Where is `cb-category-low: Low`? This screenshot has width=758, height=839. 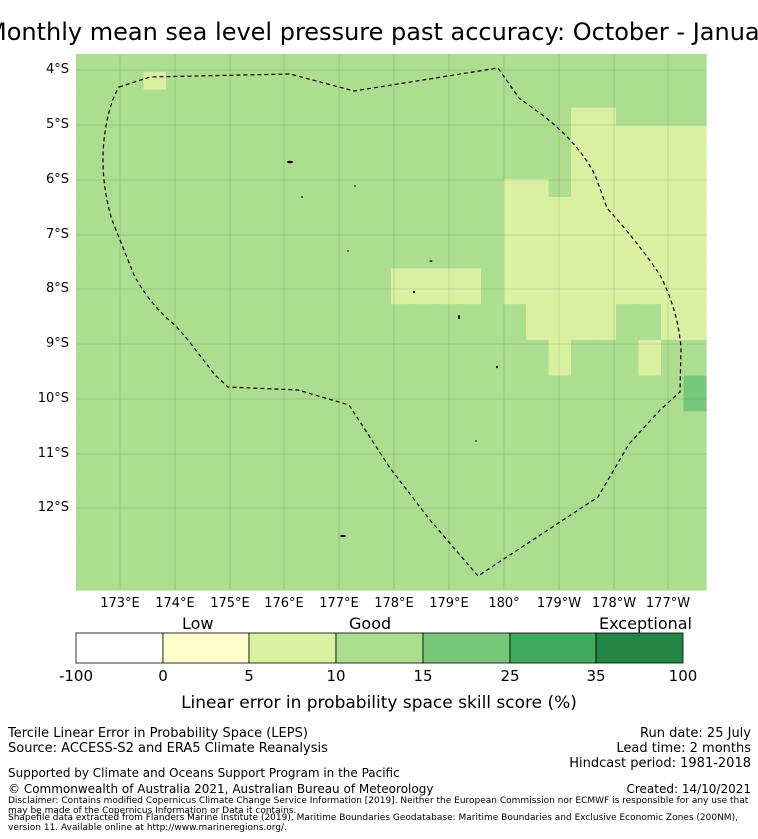
cb-category-low: Low is located at coordinates (198, 623).